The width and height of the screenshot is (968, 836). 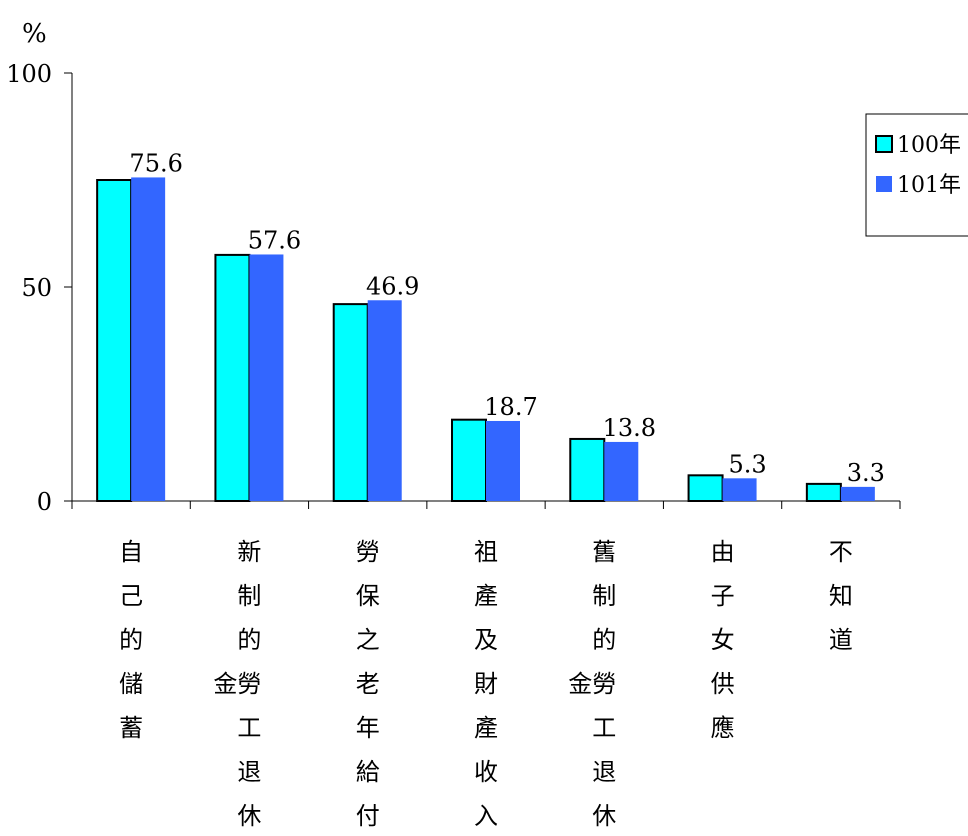 I want to click on category-label-char: 勞, so click(x=368, y=552).